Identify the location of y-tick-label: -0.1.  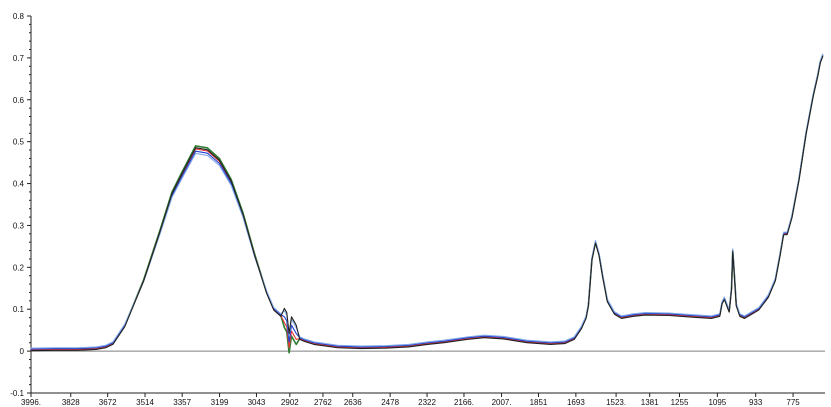
(17, 393).